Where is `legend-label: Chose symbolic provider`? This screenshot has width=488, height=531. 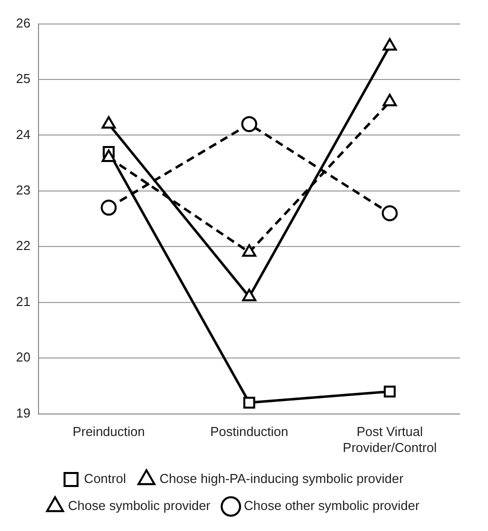
legend-label: Chose symbolic provider is located at coordinates (140, 506).